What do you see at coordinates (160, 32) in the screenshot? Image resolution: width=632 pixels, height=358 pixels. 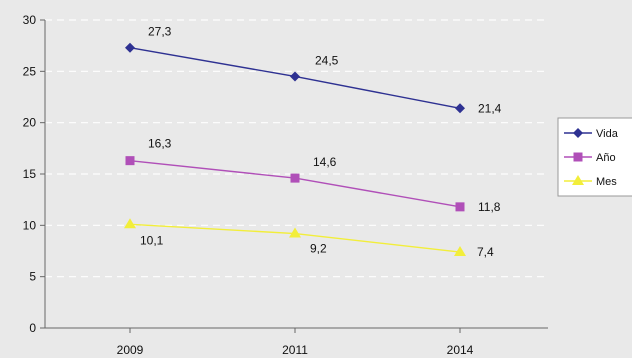 I see `data-label: 27,3` at bounding box center [160, 32].